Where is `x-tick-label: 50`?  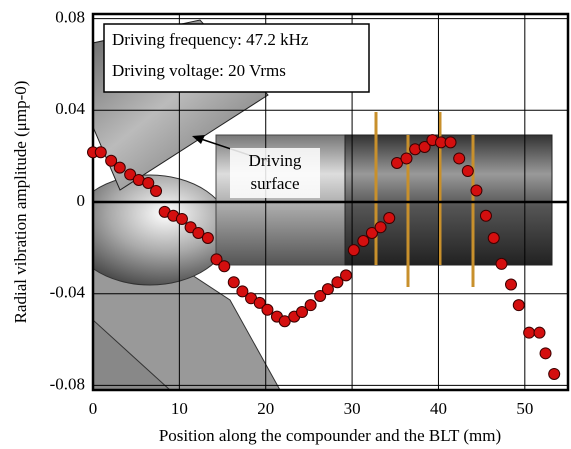
x-tick-label: 50 is located at coordinates (524, 408).